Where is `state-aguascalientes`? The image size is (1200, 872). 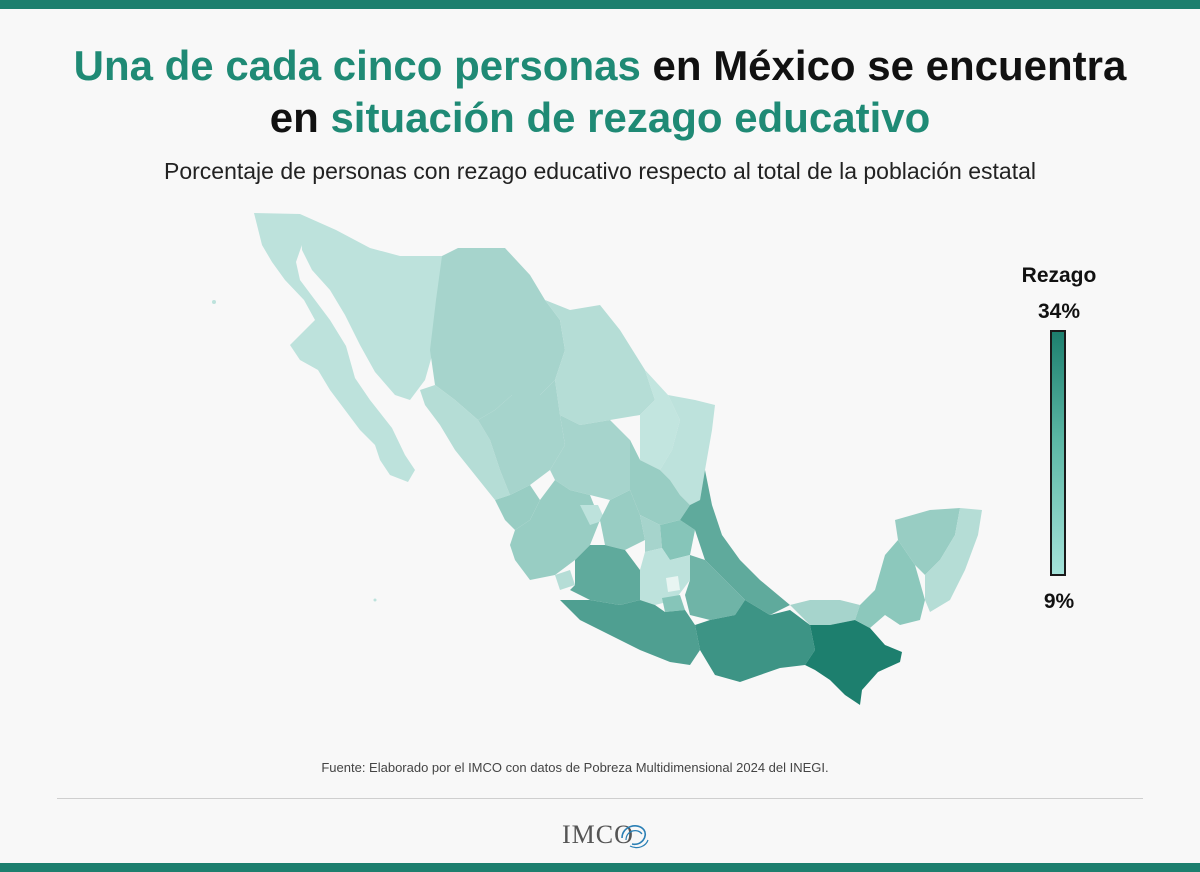 state-aguascalientes is located at coordinates (592, 515).